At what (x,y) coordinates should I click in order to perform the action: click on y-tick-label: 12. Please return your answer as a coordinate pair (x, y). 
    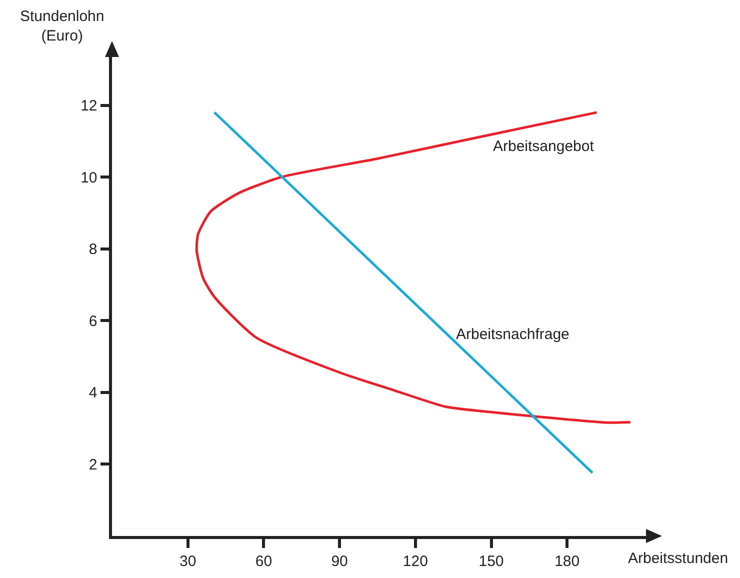
    Looking at the image, I should click on (89, 106).